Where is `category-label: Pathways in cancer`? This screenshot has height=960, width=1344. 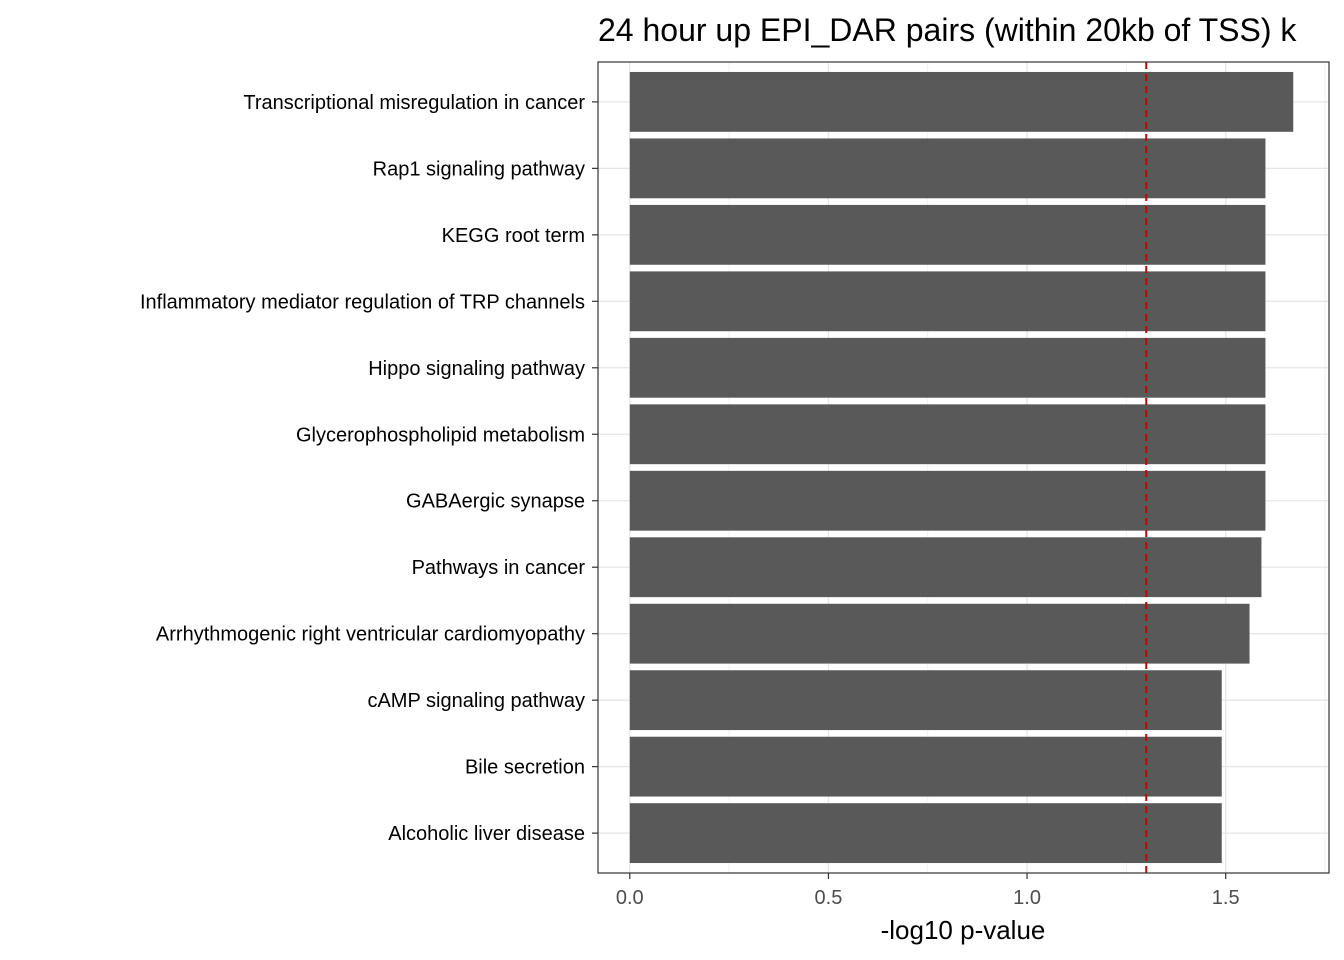
category-label: Pathways in cancer is located at coordinates (499, 568).